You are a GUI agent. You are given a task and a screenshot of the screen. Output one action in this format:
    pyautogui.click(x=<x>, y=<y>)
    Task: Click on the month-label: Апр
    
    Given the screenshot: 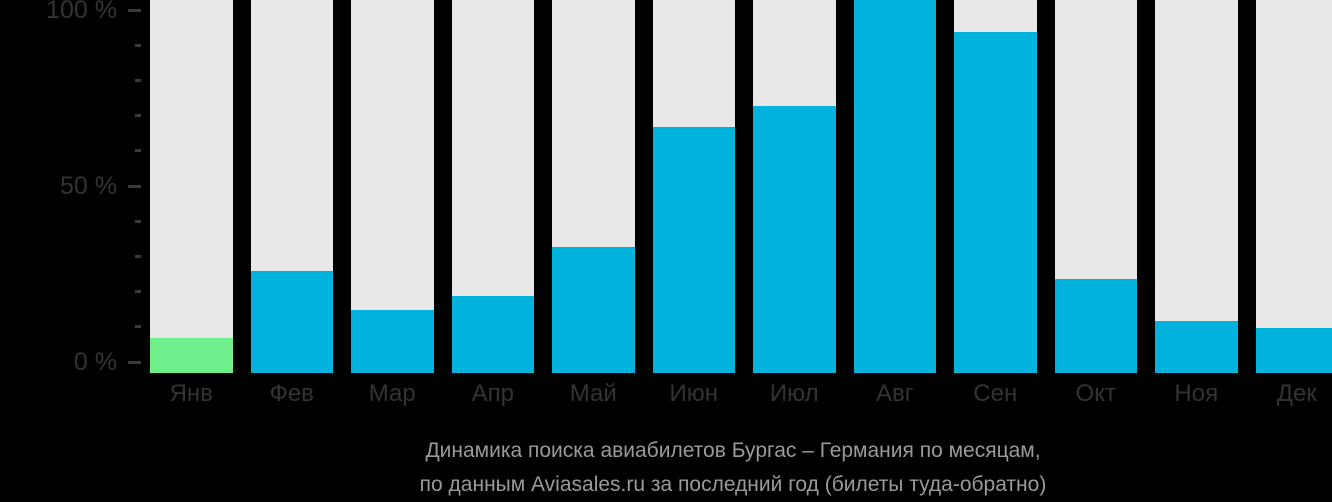 What is the action you would take?
    pyautogui.click(x=492, y=393)
    